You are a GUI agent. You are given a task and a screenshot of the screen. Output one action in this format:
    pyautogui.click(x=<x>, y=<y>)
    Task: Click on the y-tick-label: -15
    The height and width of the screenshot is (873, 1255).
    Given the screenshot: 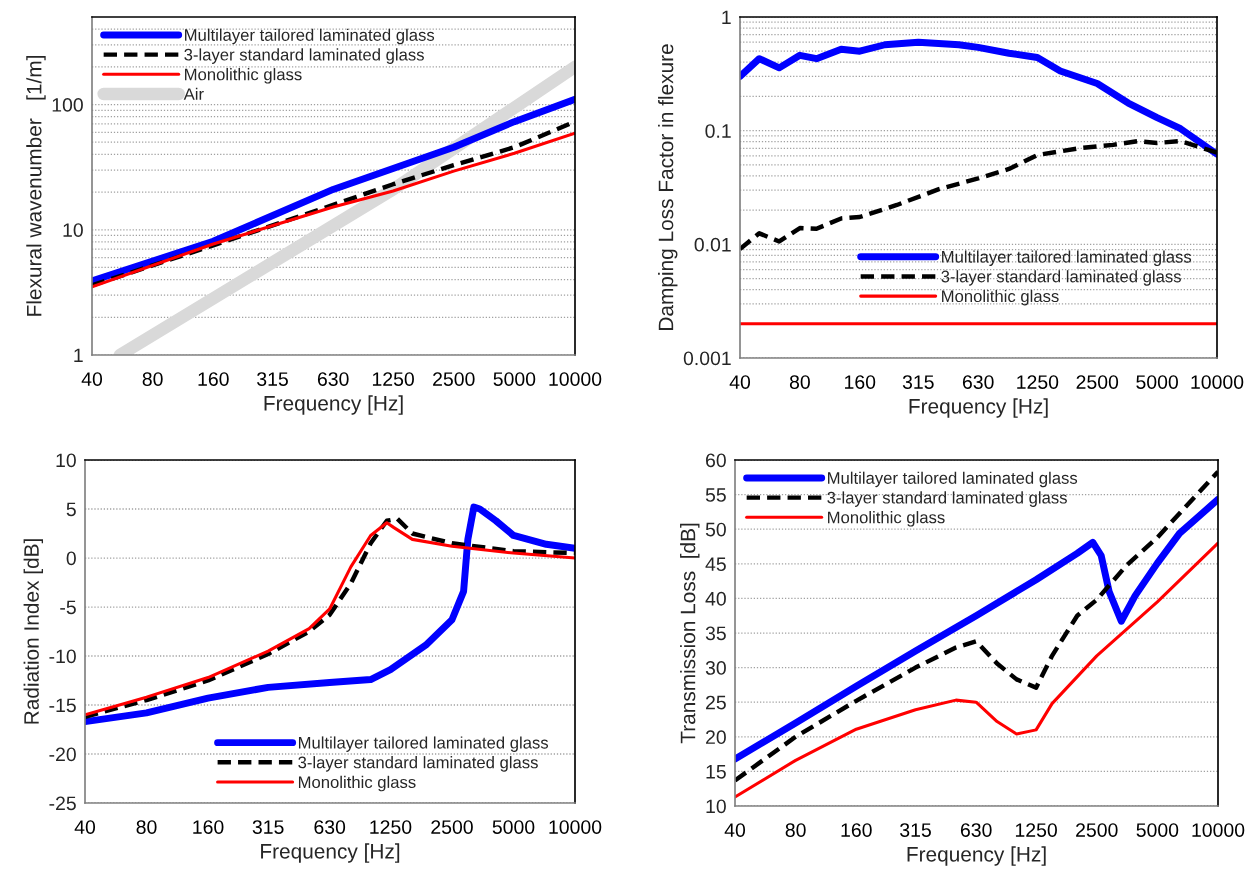 What is the action you would take?
    pyautogui.click(x=62, y=705)
    